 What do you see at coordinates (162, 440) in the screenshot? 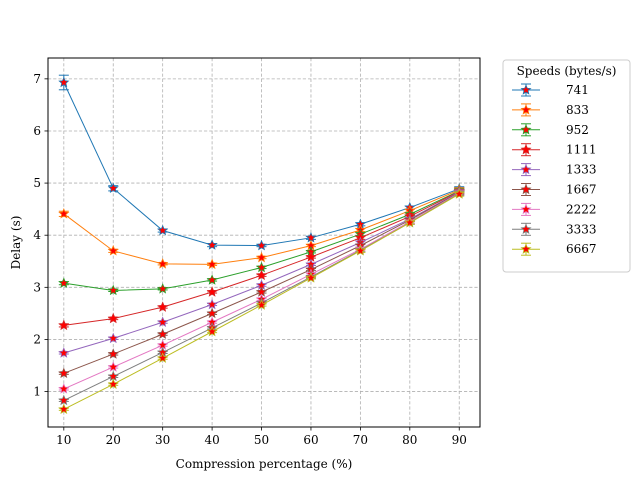
I see `x-tick-label: 30` at bounding box center [162, 440].